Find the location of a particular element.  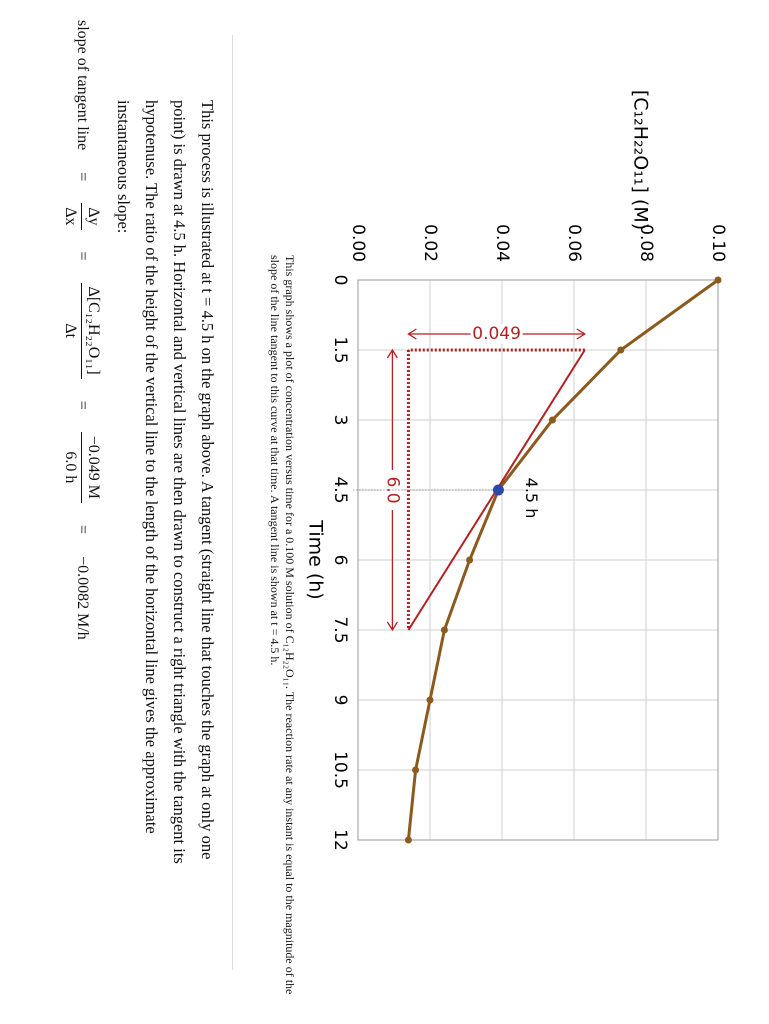

label-bg is located at coordinates (496, 334).